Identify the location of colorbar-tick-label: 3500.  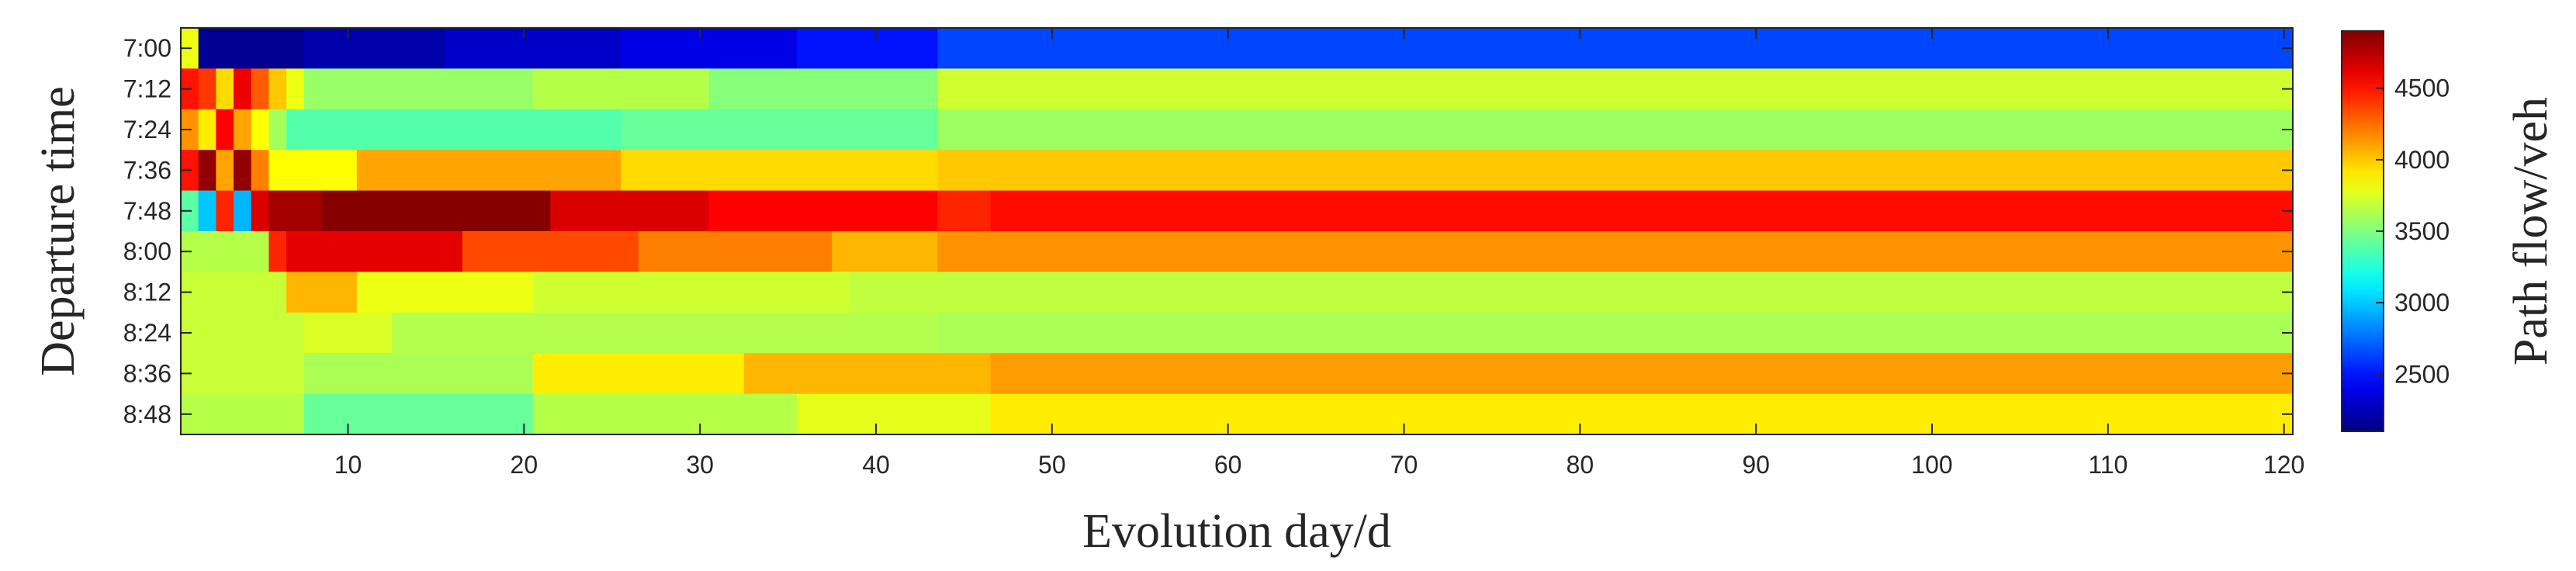
(2422, 231).